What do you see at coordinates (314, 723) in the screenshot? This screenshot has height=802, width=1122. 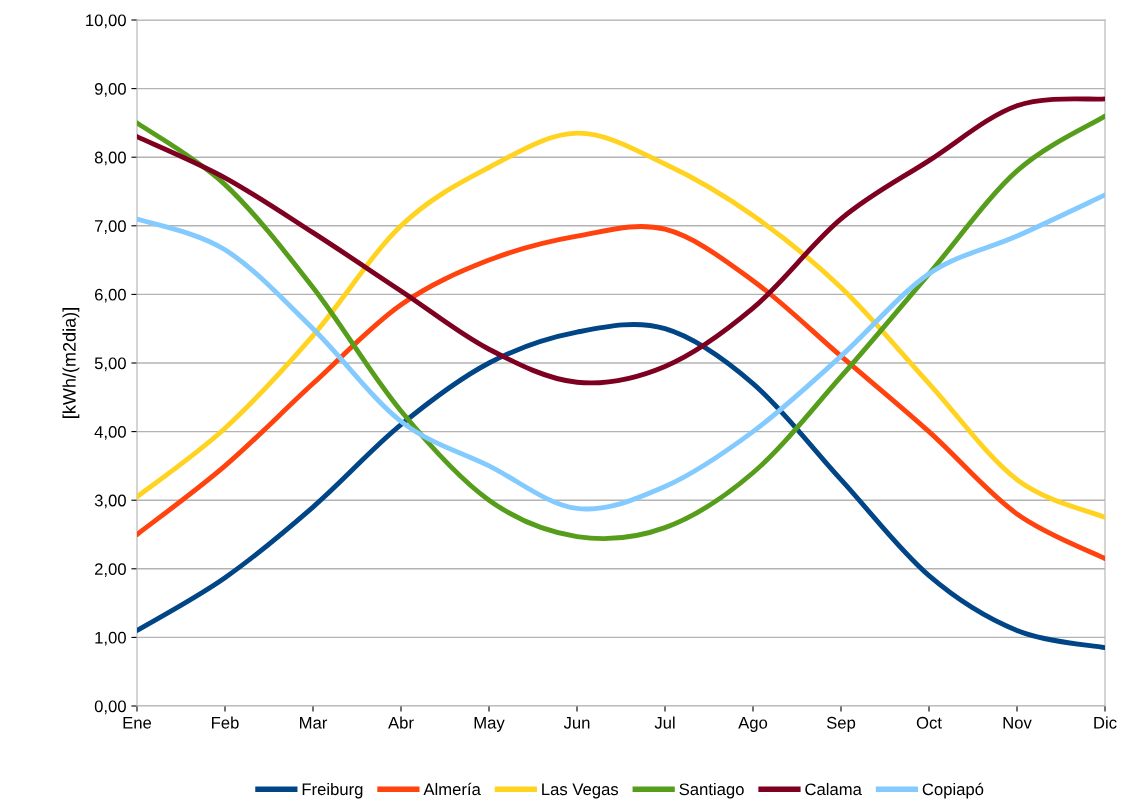 I see `x-tick-label: Mar` at bounding box center [314, 723].